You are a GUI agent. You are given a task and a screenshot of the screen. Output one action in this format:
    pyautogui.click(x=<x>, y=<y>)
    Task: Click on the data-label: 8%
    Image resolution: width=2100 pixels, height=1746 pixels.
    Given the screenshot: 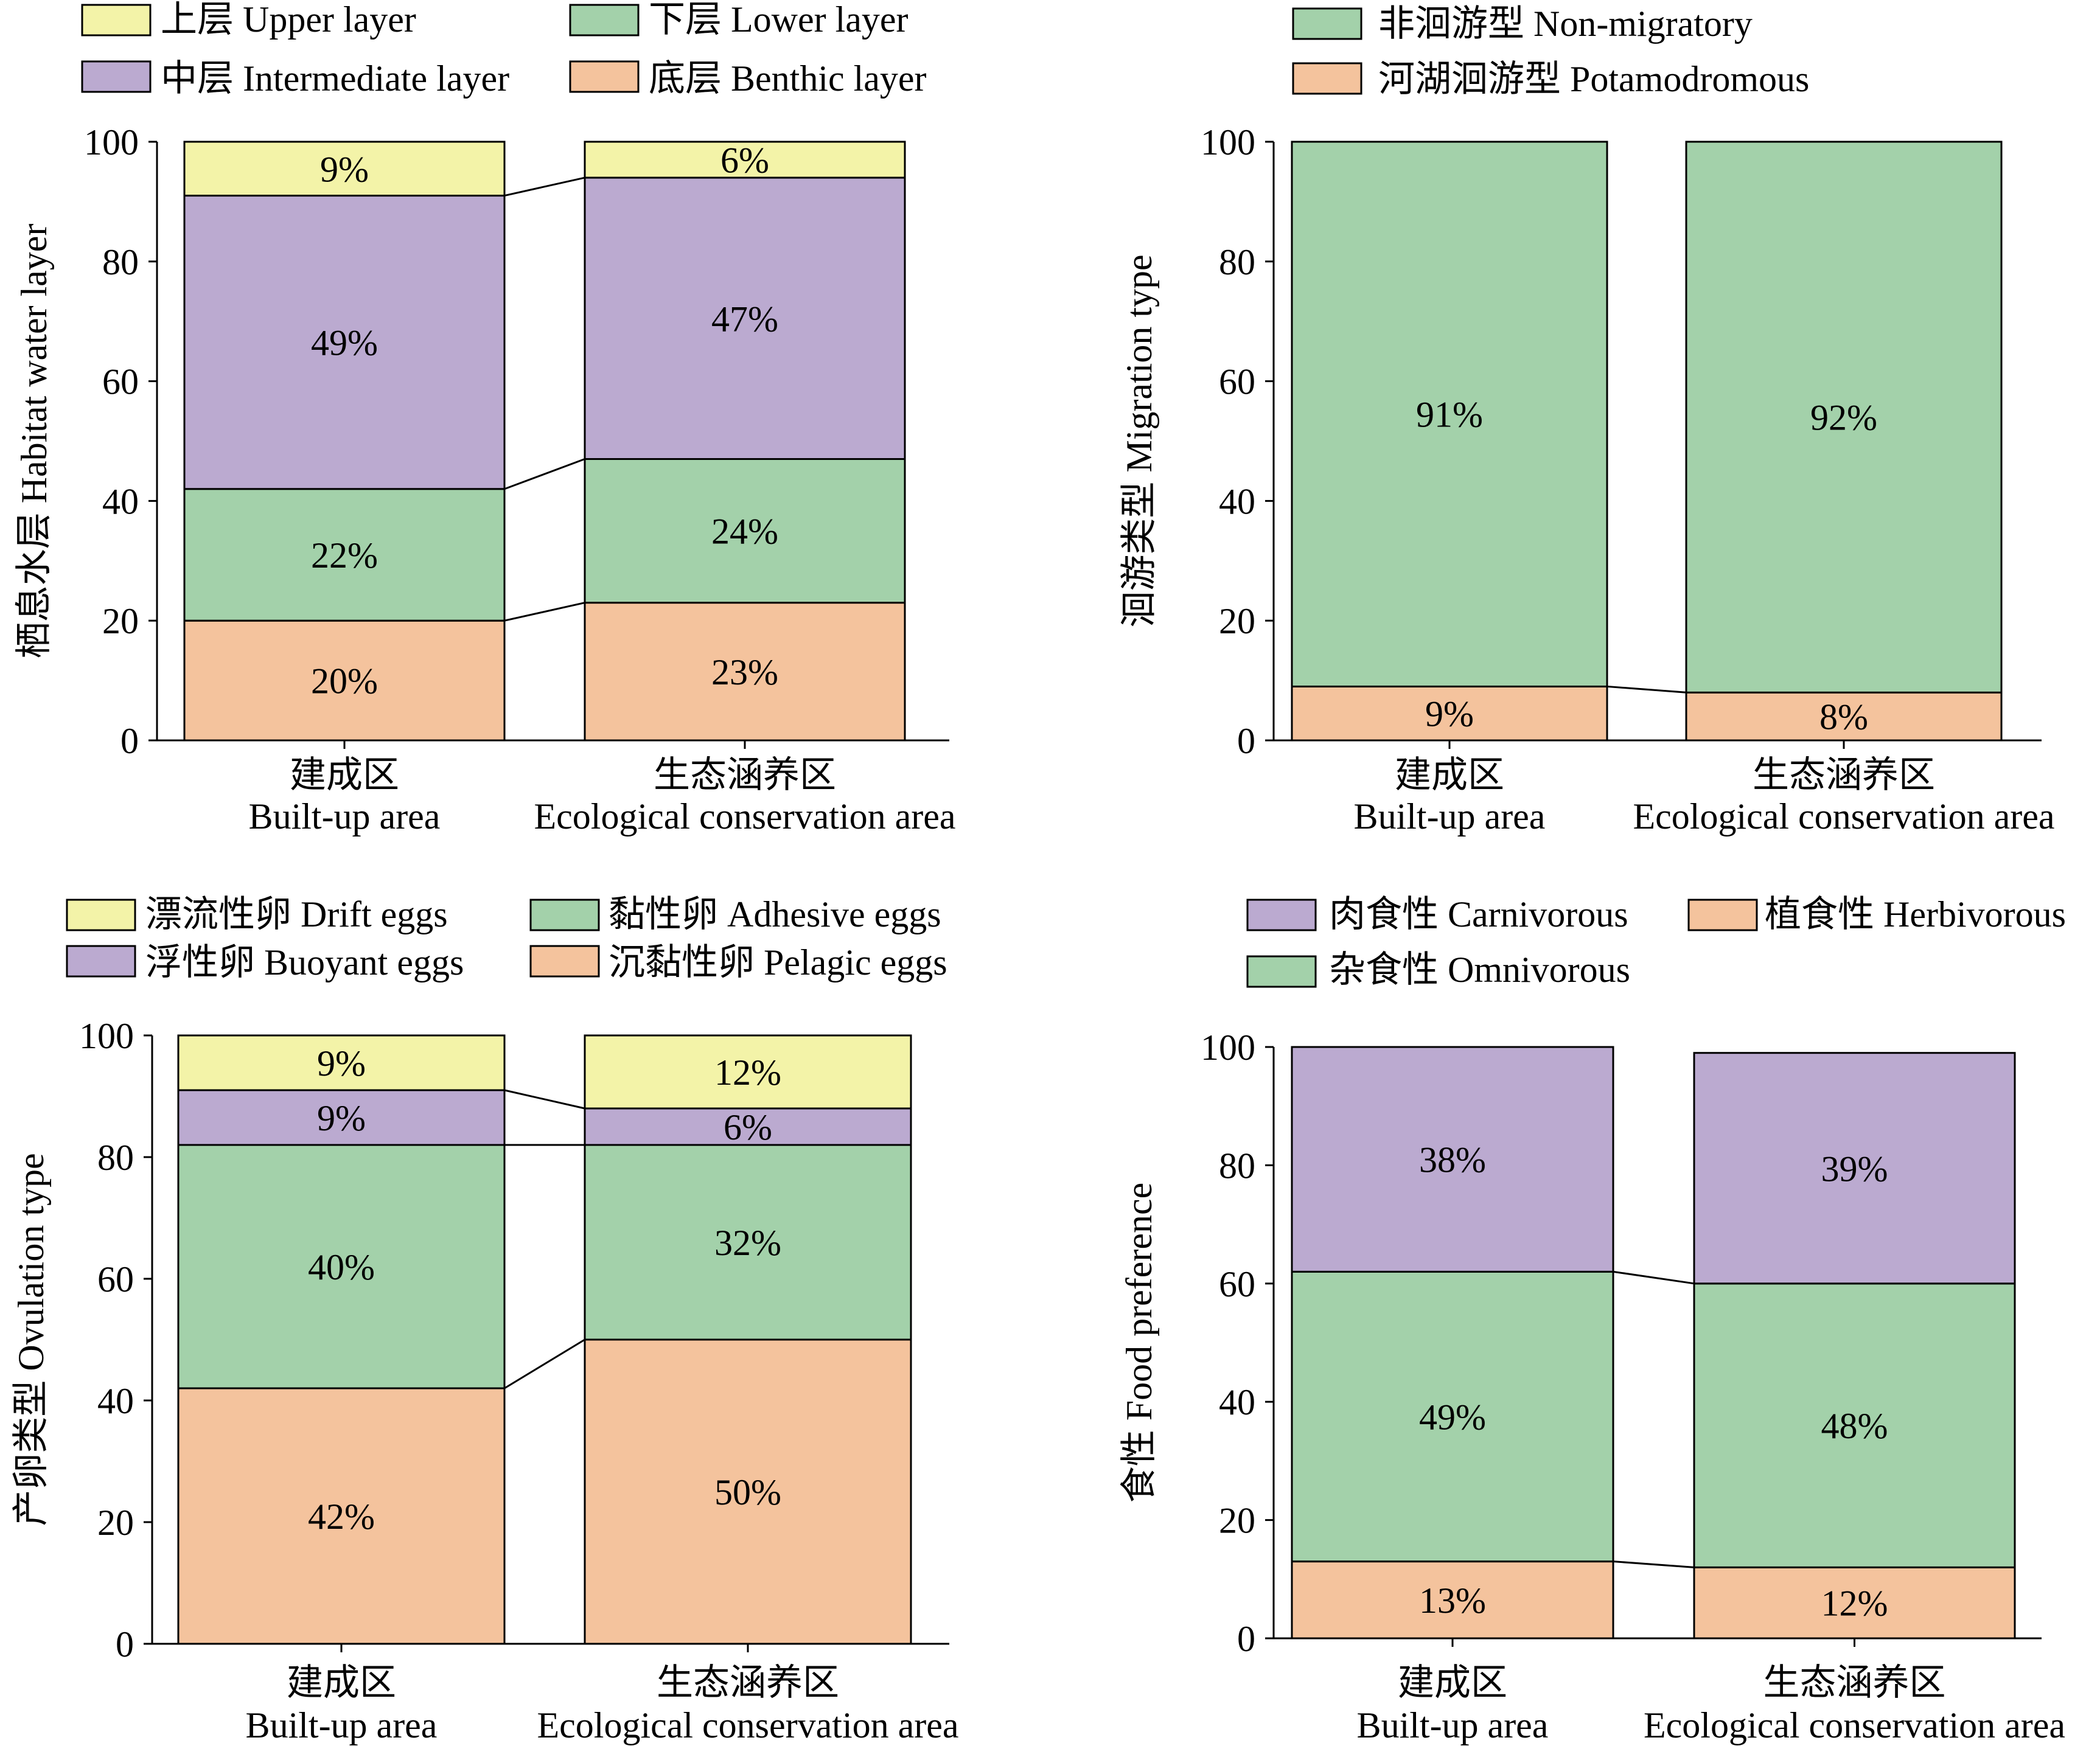 What is the action you would take?
    pyautogui.click(x=1844, y=717)
    